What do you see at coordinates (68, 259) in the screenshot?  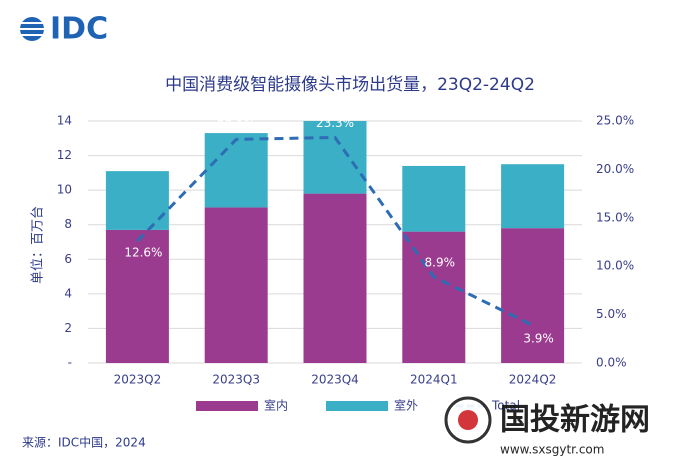 I see `y-tick-label: 6` at bounding box center [68, 259].